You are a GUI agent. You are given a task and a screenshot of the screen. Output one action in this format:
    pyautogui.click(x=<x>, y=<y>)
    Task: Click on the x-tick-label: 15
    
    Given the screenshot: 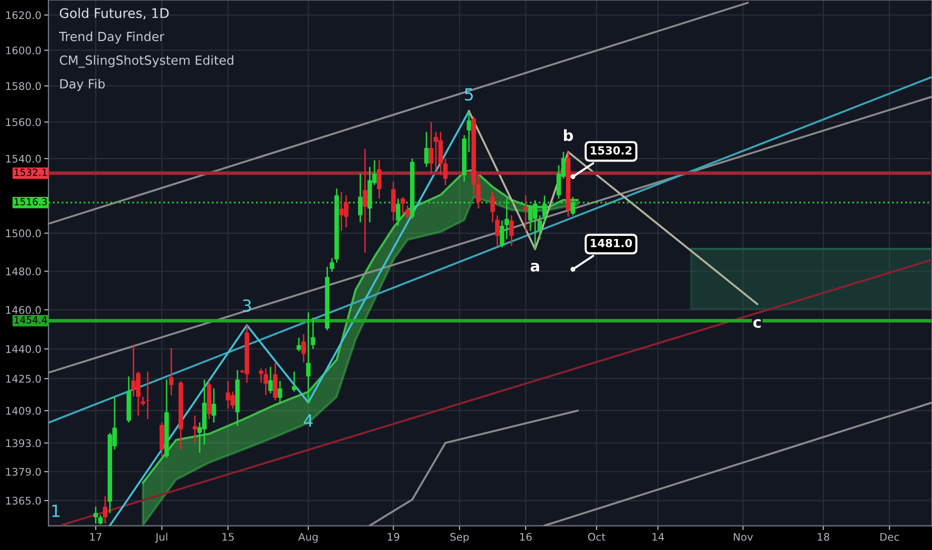 What is the action you would take?
    pyautogui.click(x=228, y=537)
    